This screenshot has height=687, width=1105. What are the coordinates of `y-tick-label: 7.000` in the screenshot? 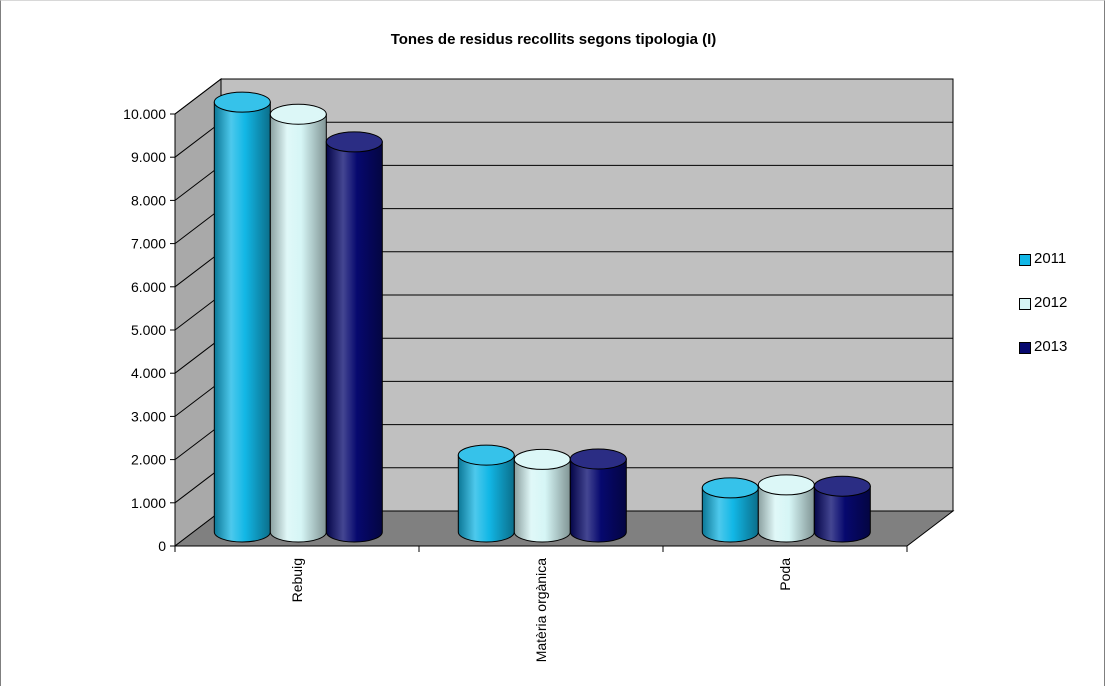 It's located at (148, 244).